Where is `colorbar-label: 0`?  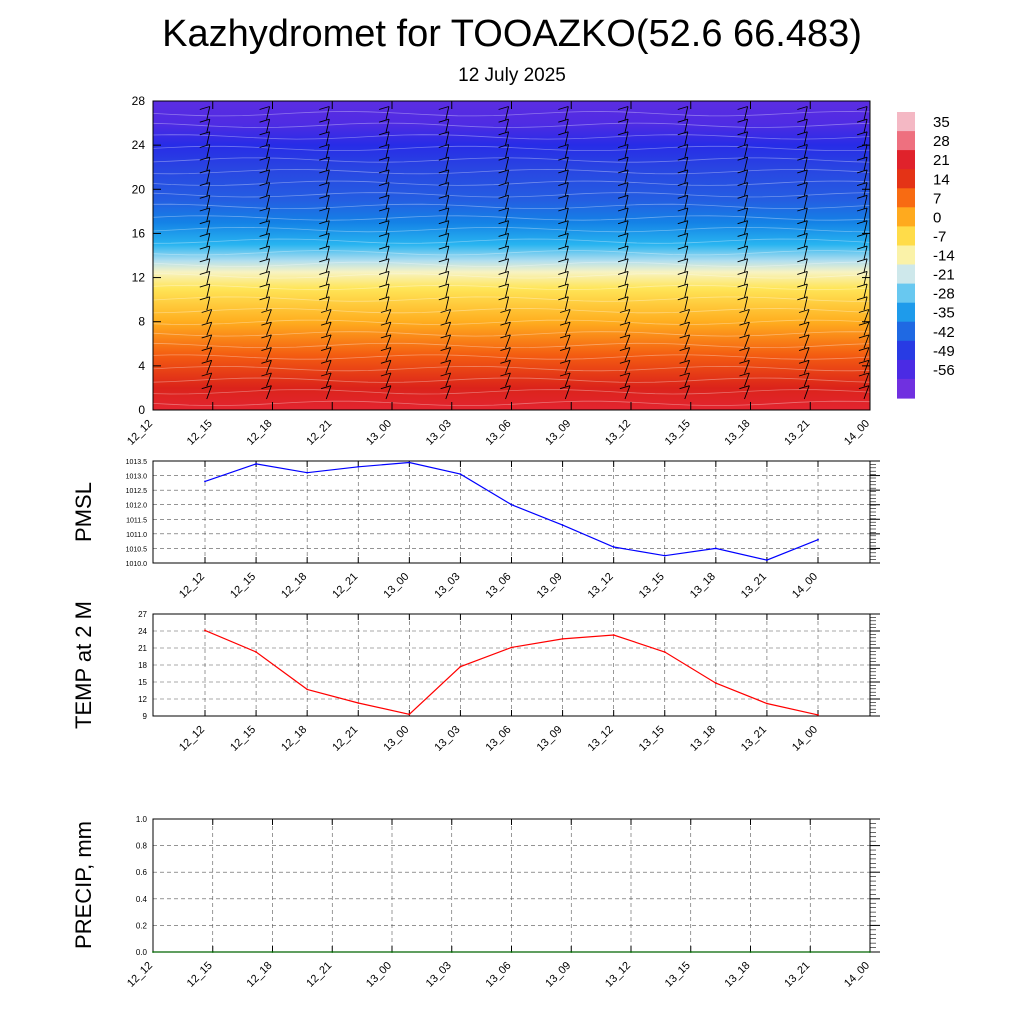
colorbar-label: 0 is located at coordinates (937, 217).